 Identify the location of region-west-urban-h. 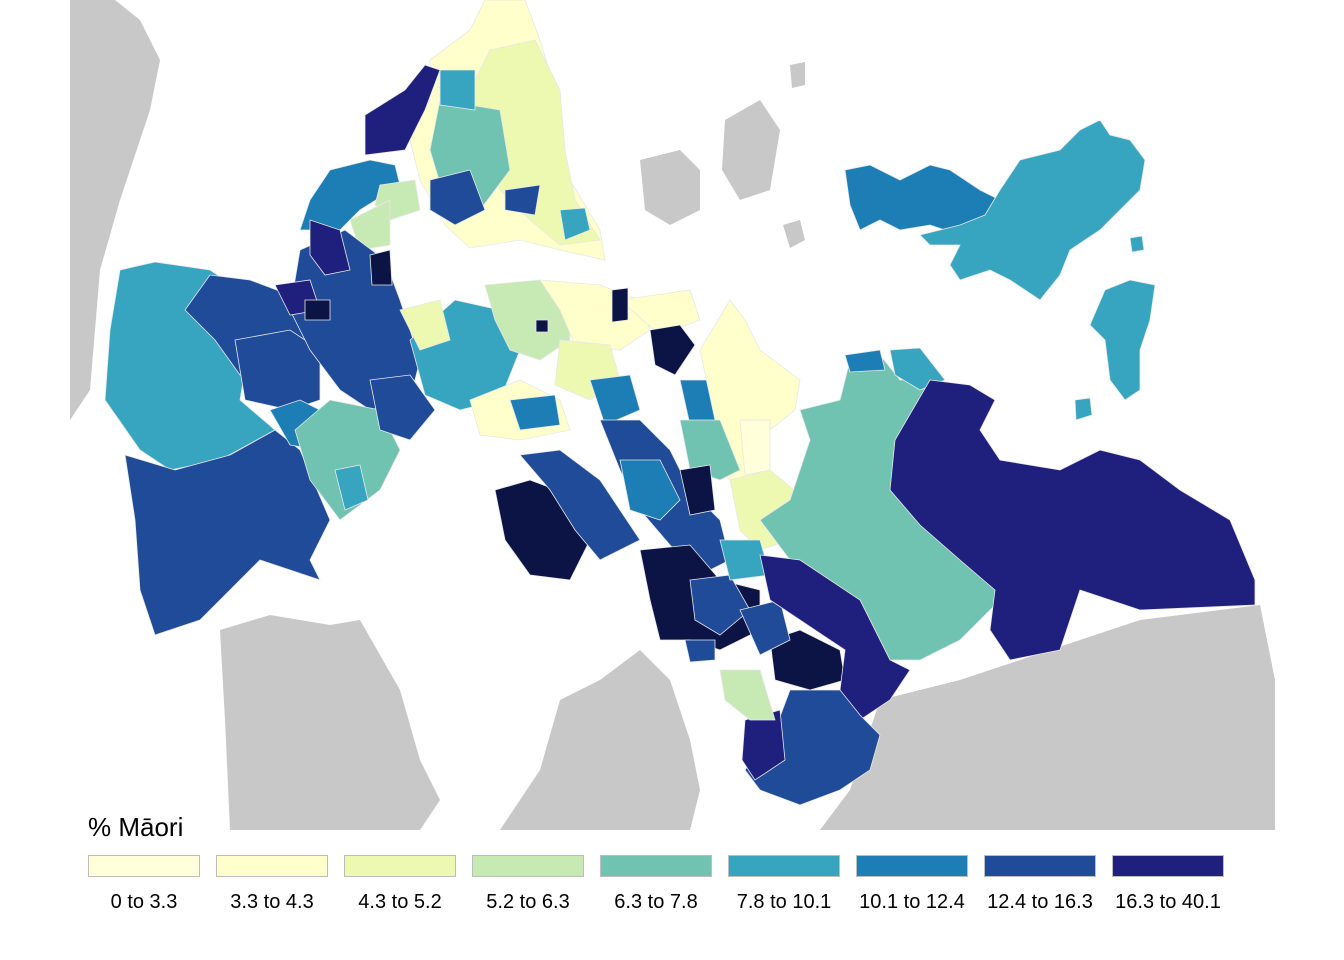
(351, 487).